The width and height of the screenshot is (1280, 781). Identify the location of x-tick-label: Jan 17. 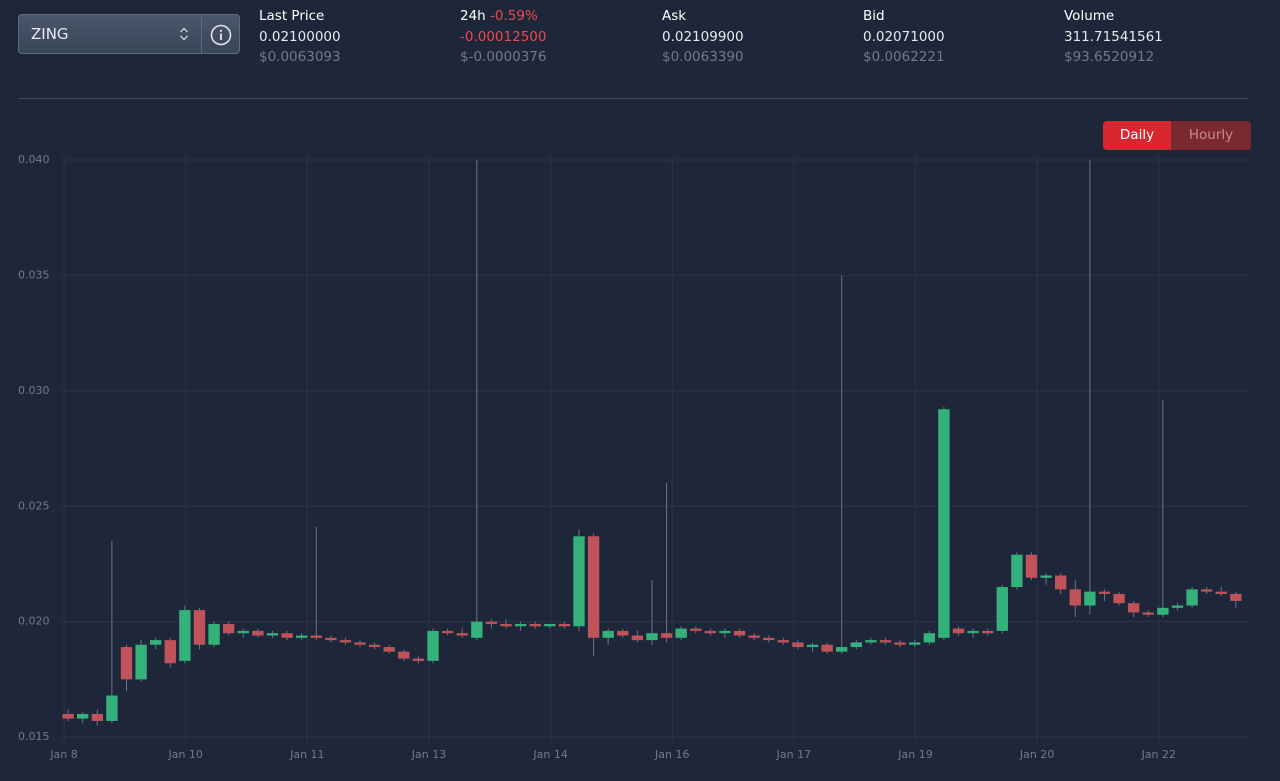
(793, 754).